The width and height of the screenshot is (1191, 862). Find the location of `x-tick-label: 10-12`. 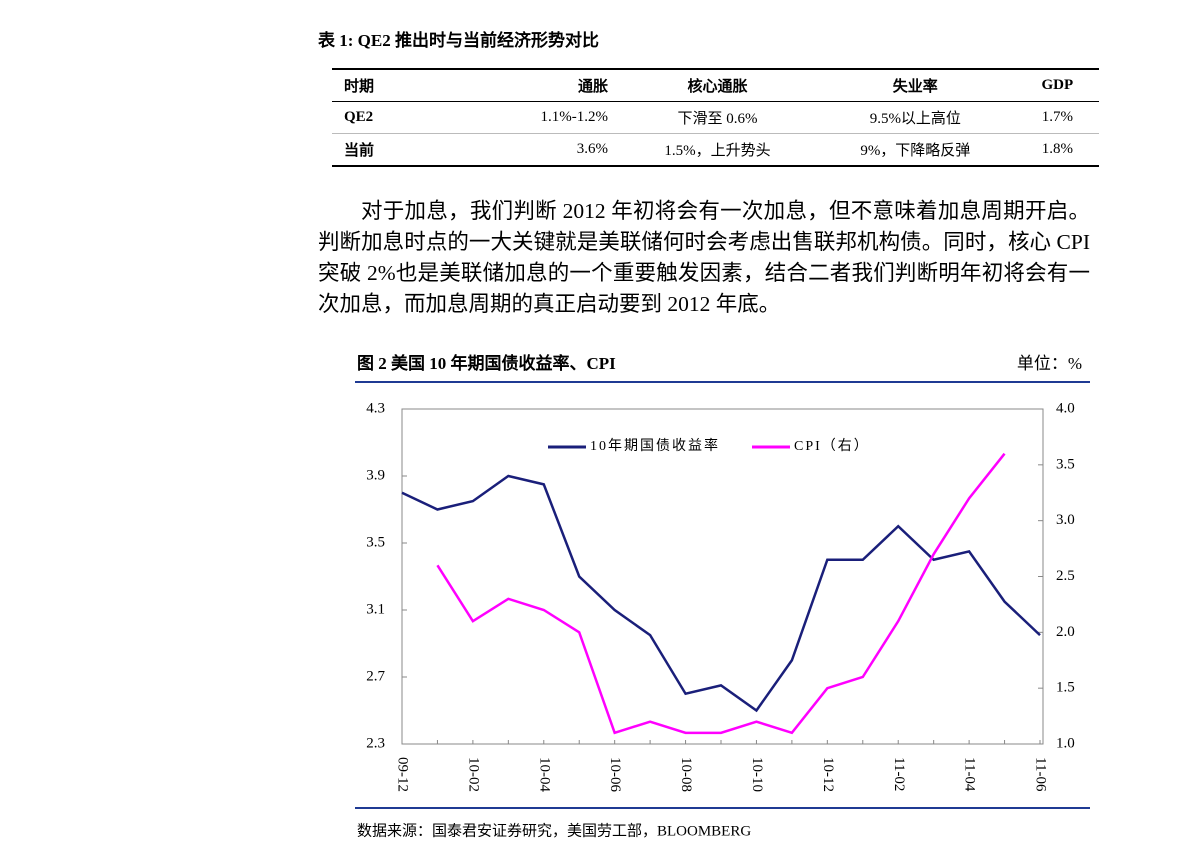

x-tick-label: 10-12 is located at coordinates (828, 774).